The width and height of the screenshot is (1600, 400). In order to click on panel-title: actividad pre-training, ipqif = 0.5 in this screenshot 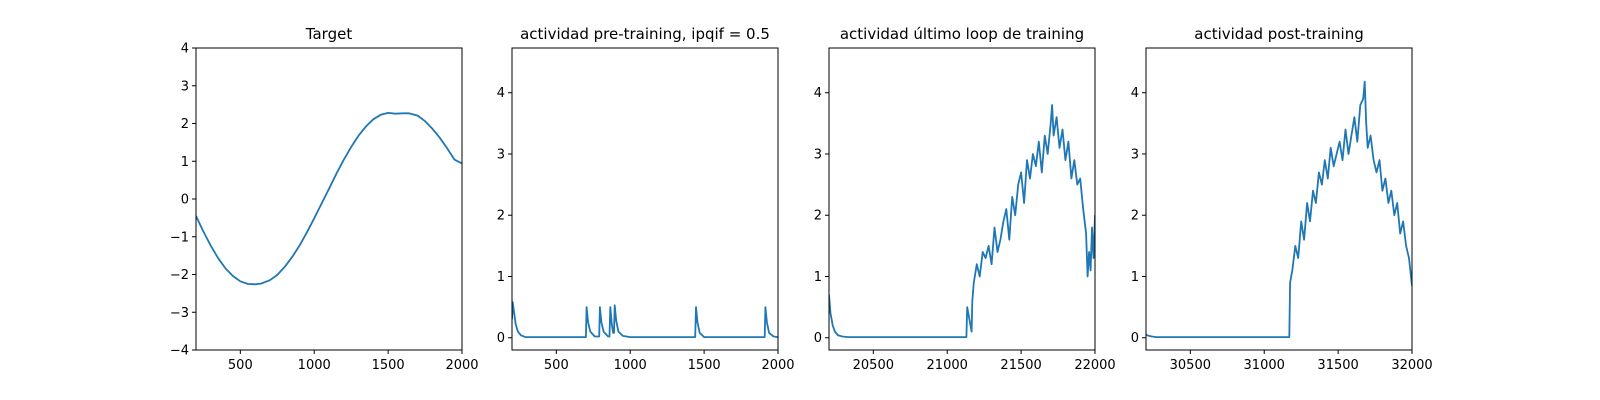, I will do `click(645, 34)`.